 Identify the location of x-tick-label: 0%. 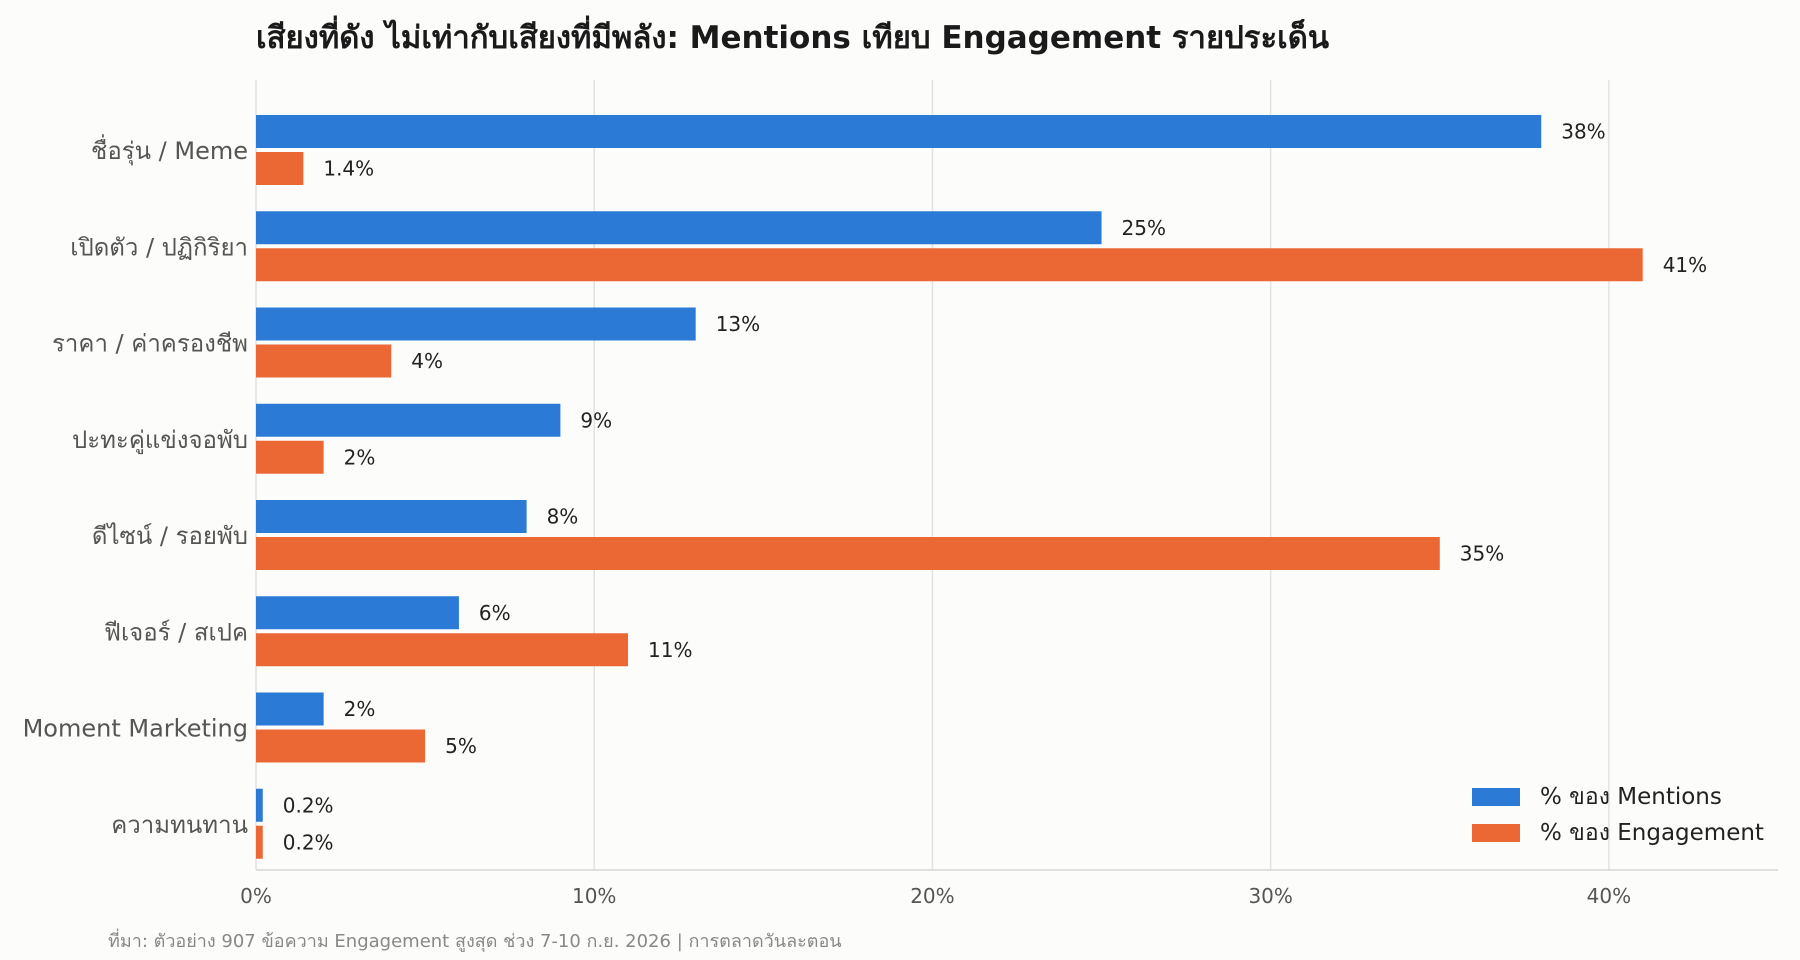
(256, 896).